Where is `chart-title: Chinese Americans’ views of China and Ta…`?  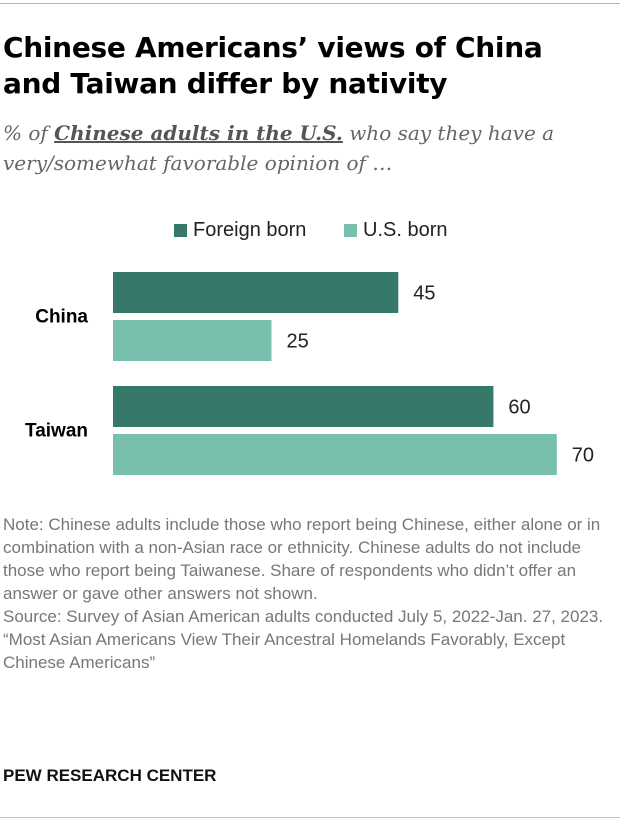 chart-title: Chinese Americans’ views of China and Ta… is located at coordinates (273, 65).